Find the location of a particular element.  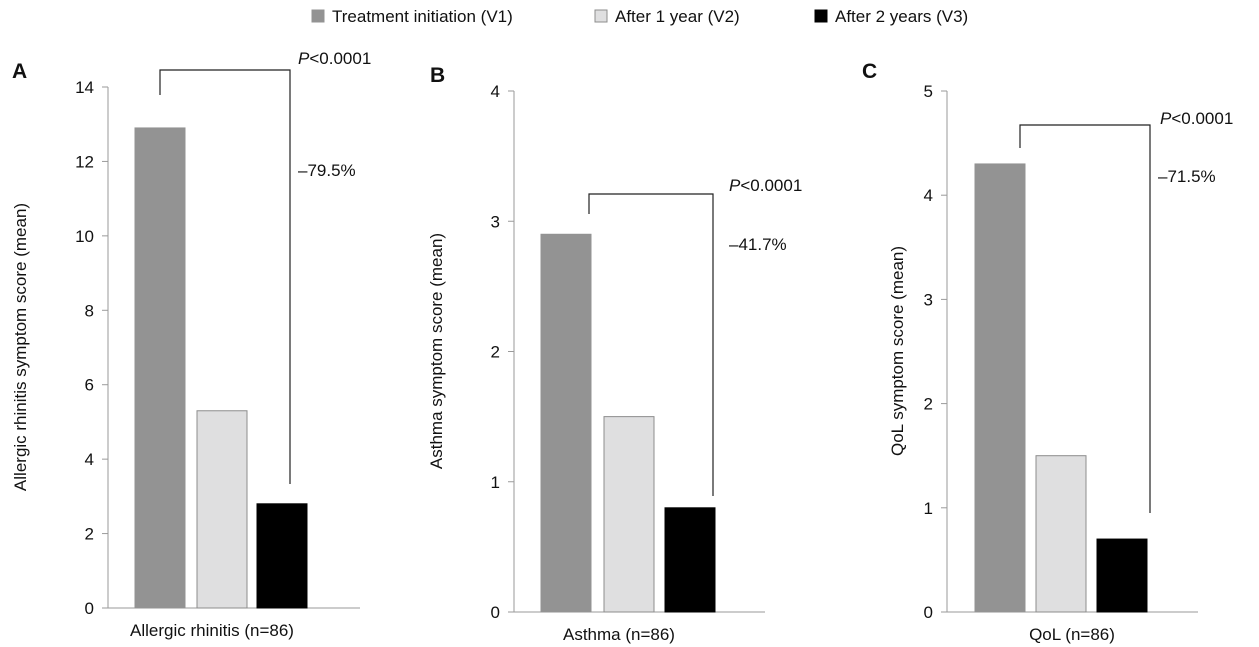

y-axis-label: Allergic rhinitis symptom score (mean) is located at coordinates (20, 347).